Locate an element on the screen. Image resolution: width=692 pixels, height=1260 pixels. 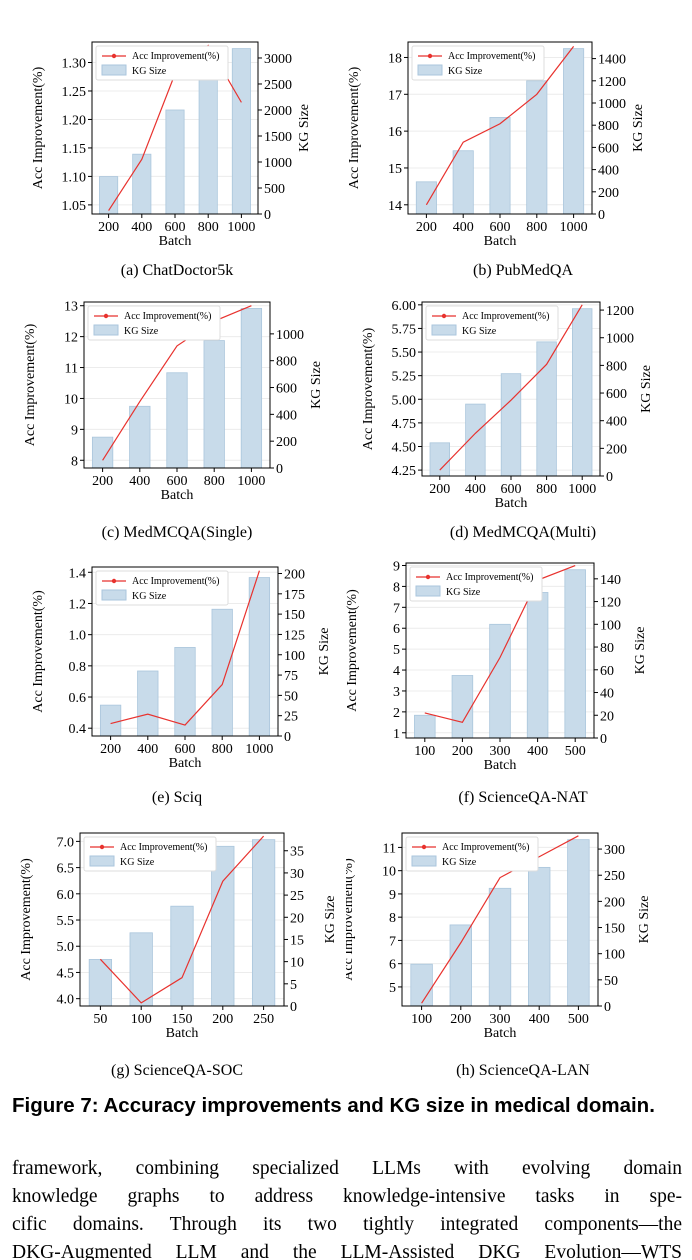
left-tick-label: 9 is located at coordinates (74, 430).